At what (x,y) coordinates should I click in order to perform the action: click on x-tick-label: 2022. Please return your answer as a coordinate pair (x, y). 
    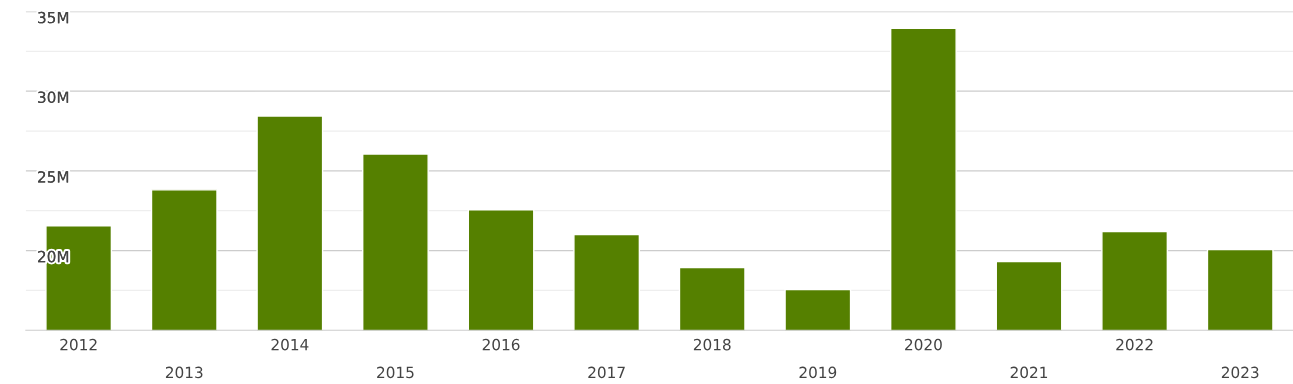
    Looking at the image, I should click on (1134, 344).